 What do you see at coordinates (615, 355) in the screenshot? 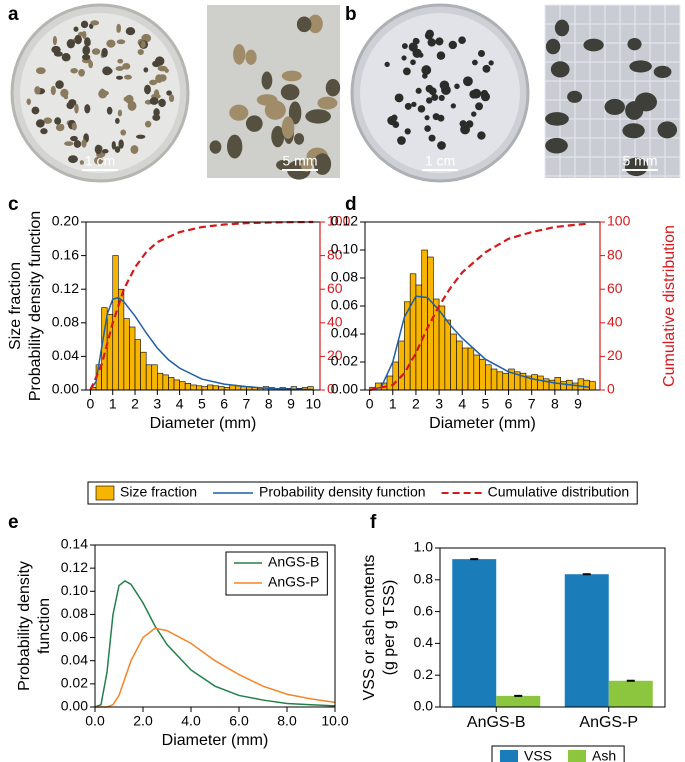
I see `y2-tick-label: 20` at bounding box center [615, 355].